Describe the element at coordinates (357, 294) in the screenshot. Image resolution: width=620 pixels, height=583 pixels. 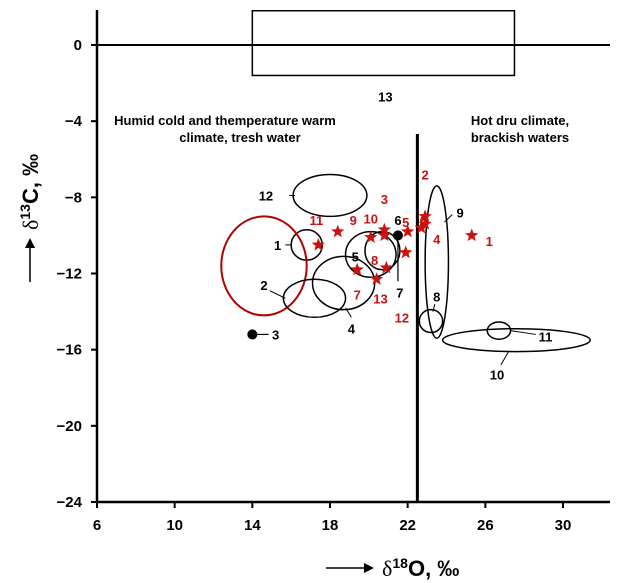
I see `red-star-label-7: 7` at that location.